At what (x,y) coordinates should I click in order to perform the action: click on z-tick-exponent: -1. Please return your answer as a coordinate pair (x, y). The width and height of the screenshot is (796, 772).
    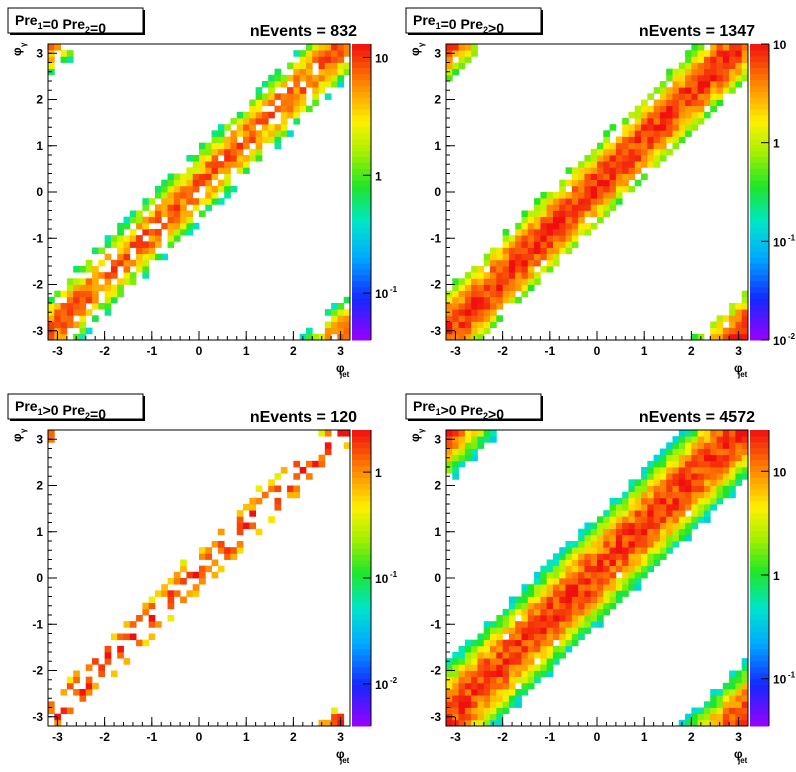
    Looking at the image, I should click on (792, 237).